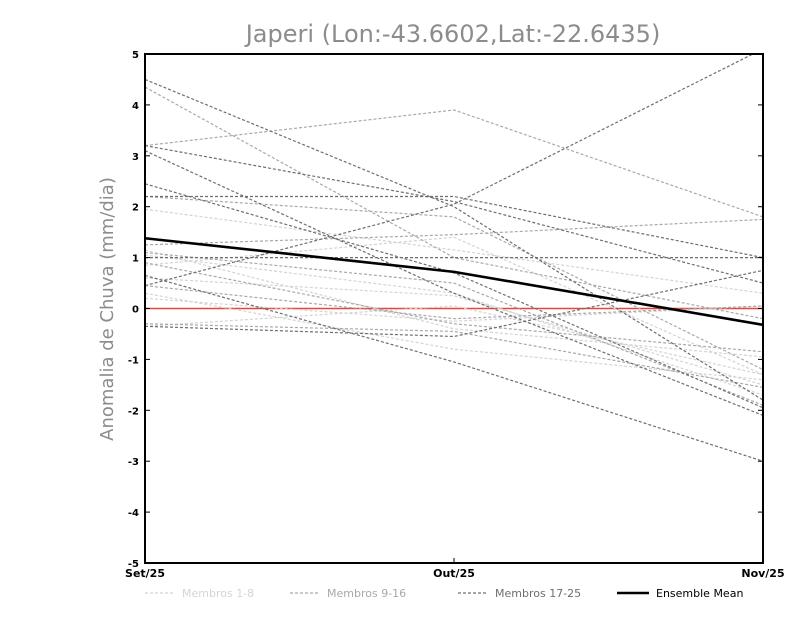 Image resolution: width=800 pixels, height=618 pixels. I want to click on y-axis-label: Anomalia de Chuva (mm/dia), so click(107, 309).